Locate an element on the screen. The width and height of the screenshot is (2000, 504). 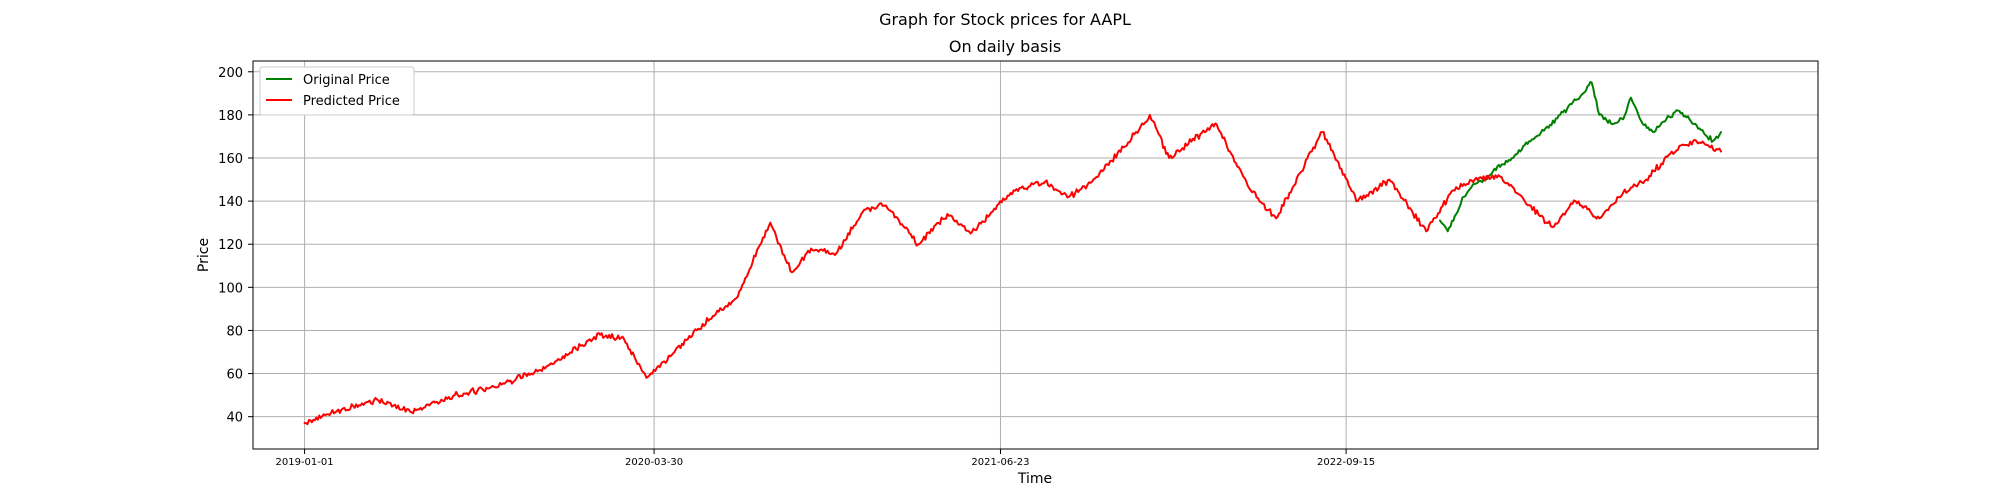
x-tick-label: 2020-03-30 is located at coordinates (654, 462).